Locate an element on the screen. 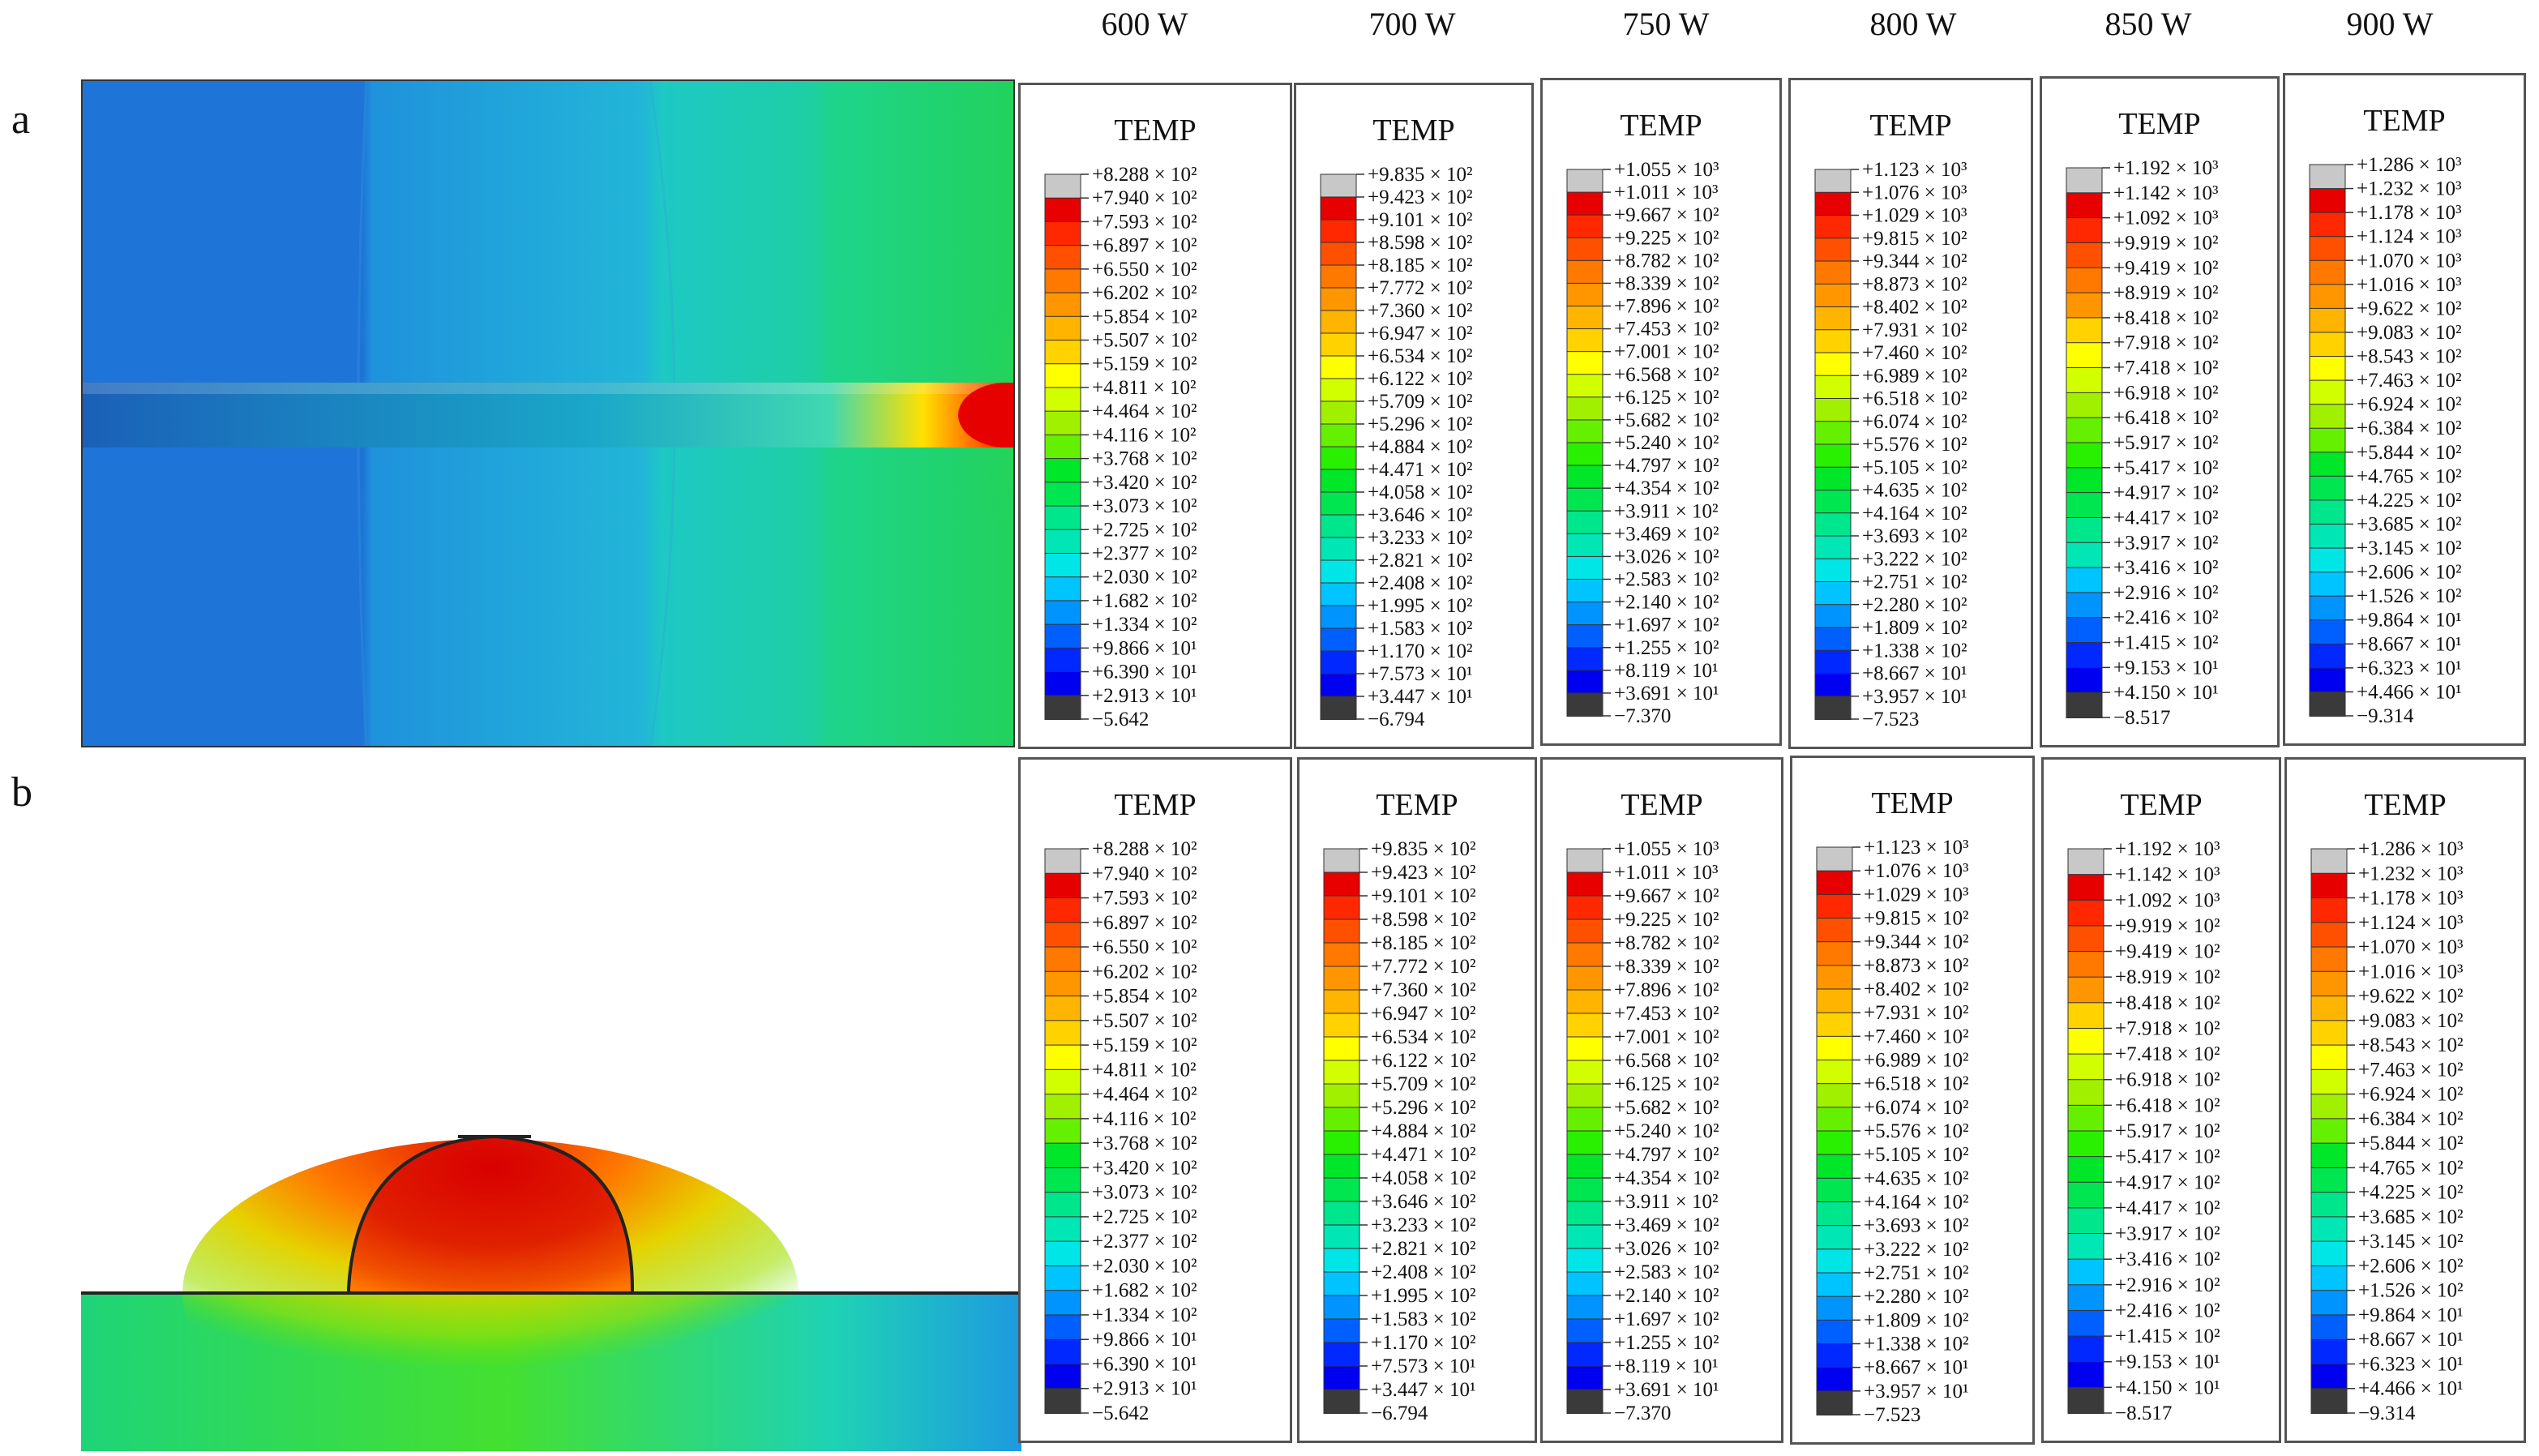 This screenshot has height=1456, width=2539. legend-value-label: +5.417 × 10² is located at coordinates (2167, 1157).